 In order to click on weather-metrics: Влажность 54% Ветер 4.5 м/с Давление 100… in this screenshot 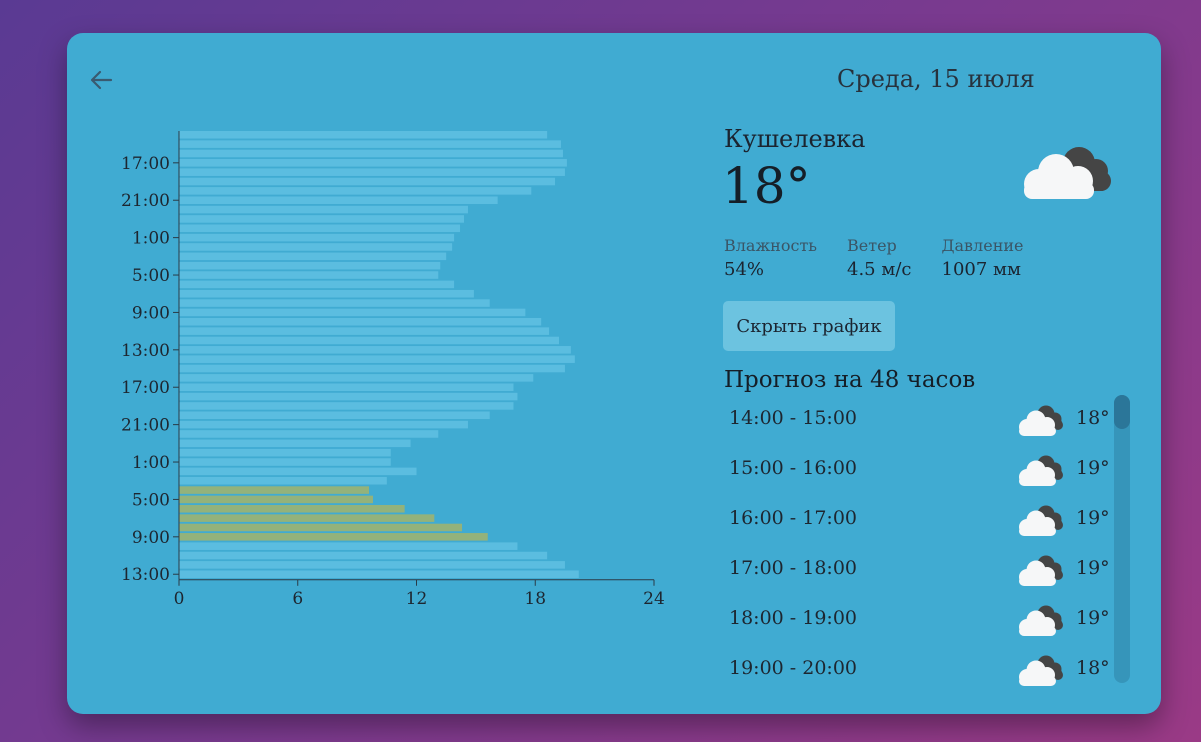, I will do `click(888, 258)`.